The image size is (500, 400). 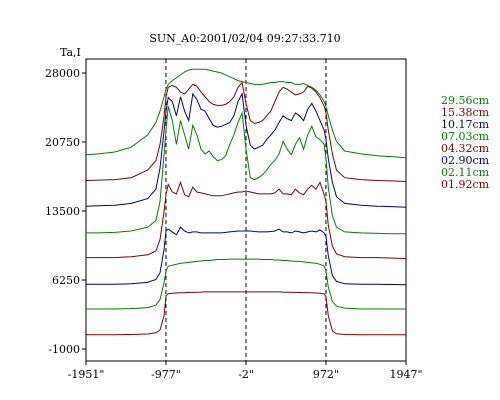 I want to click on y-axis-ticks: 28000 20750 13500 6250 -1000, so click(x=65, y=211).